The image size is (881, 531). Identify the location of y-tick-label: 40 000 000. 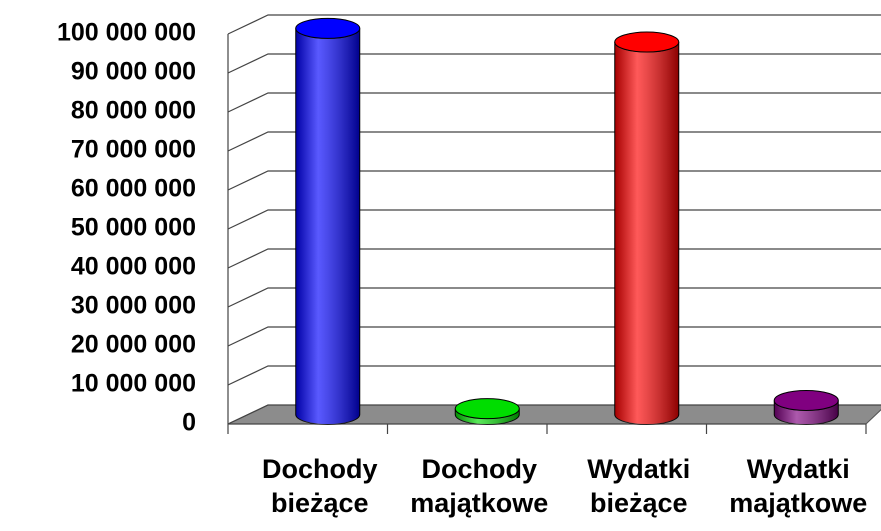
(133, 267).